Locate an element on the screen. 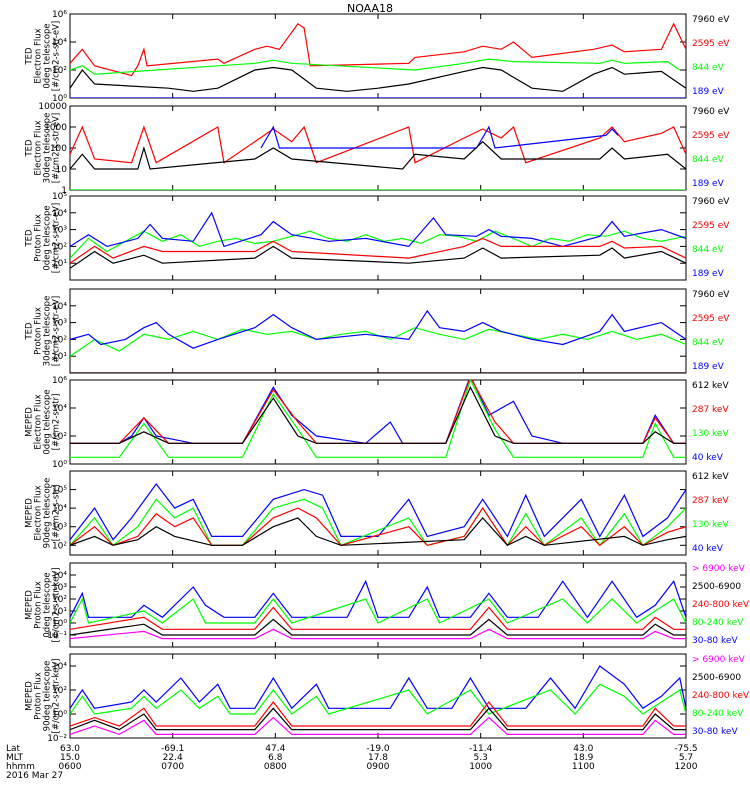  ylabel-line: MEPED is located at coordinates (30, 696).